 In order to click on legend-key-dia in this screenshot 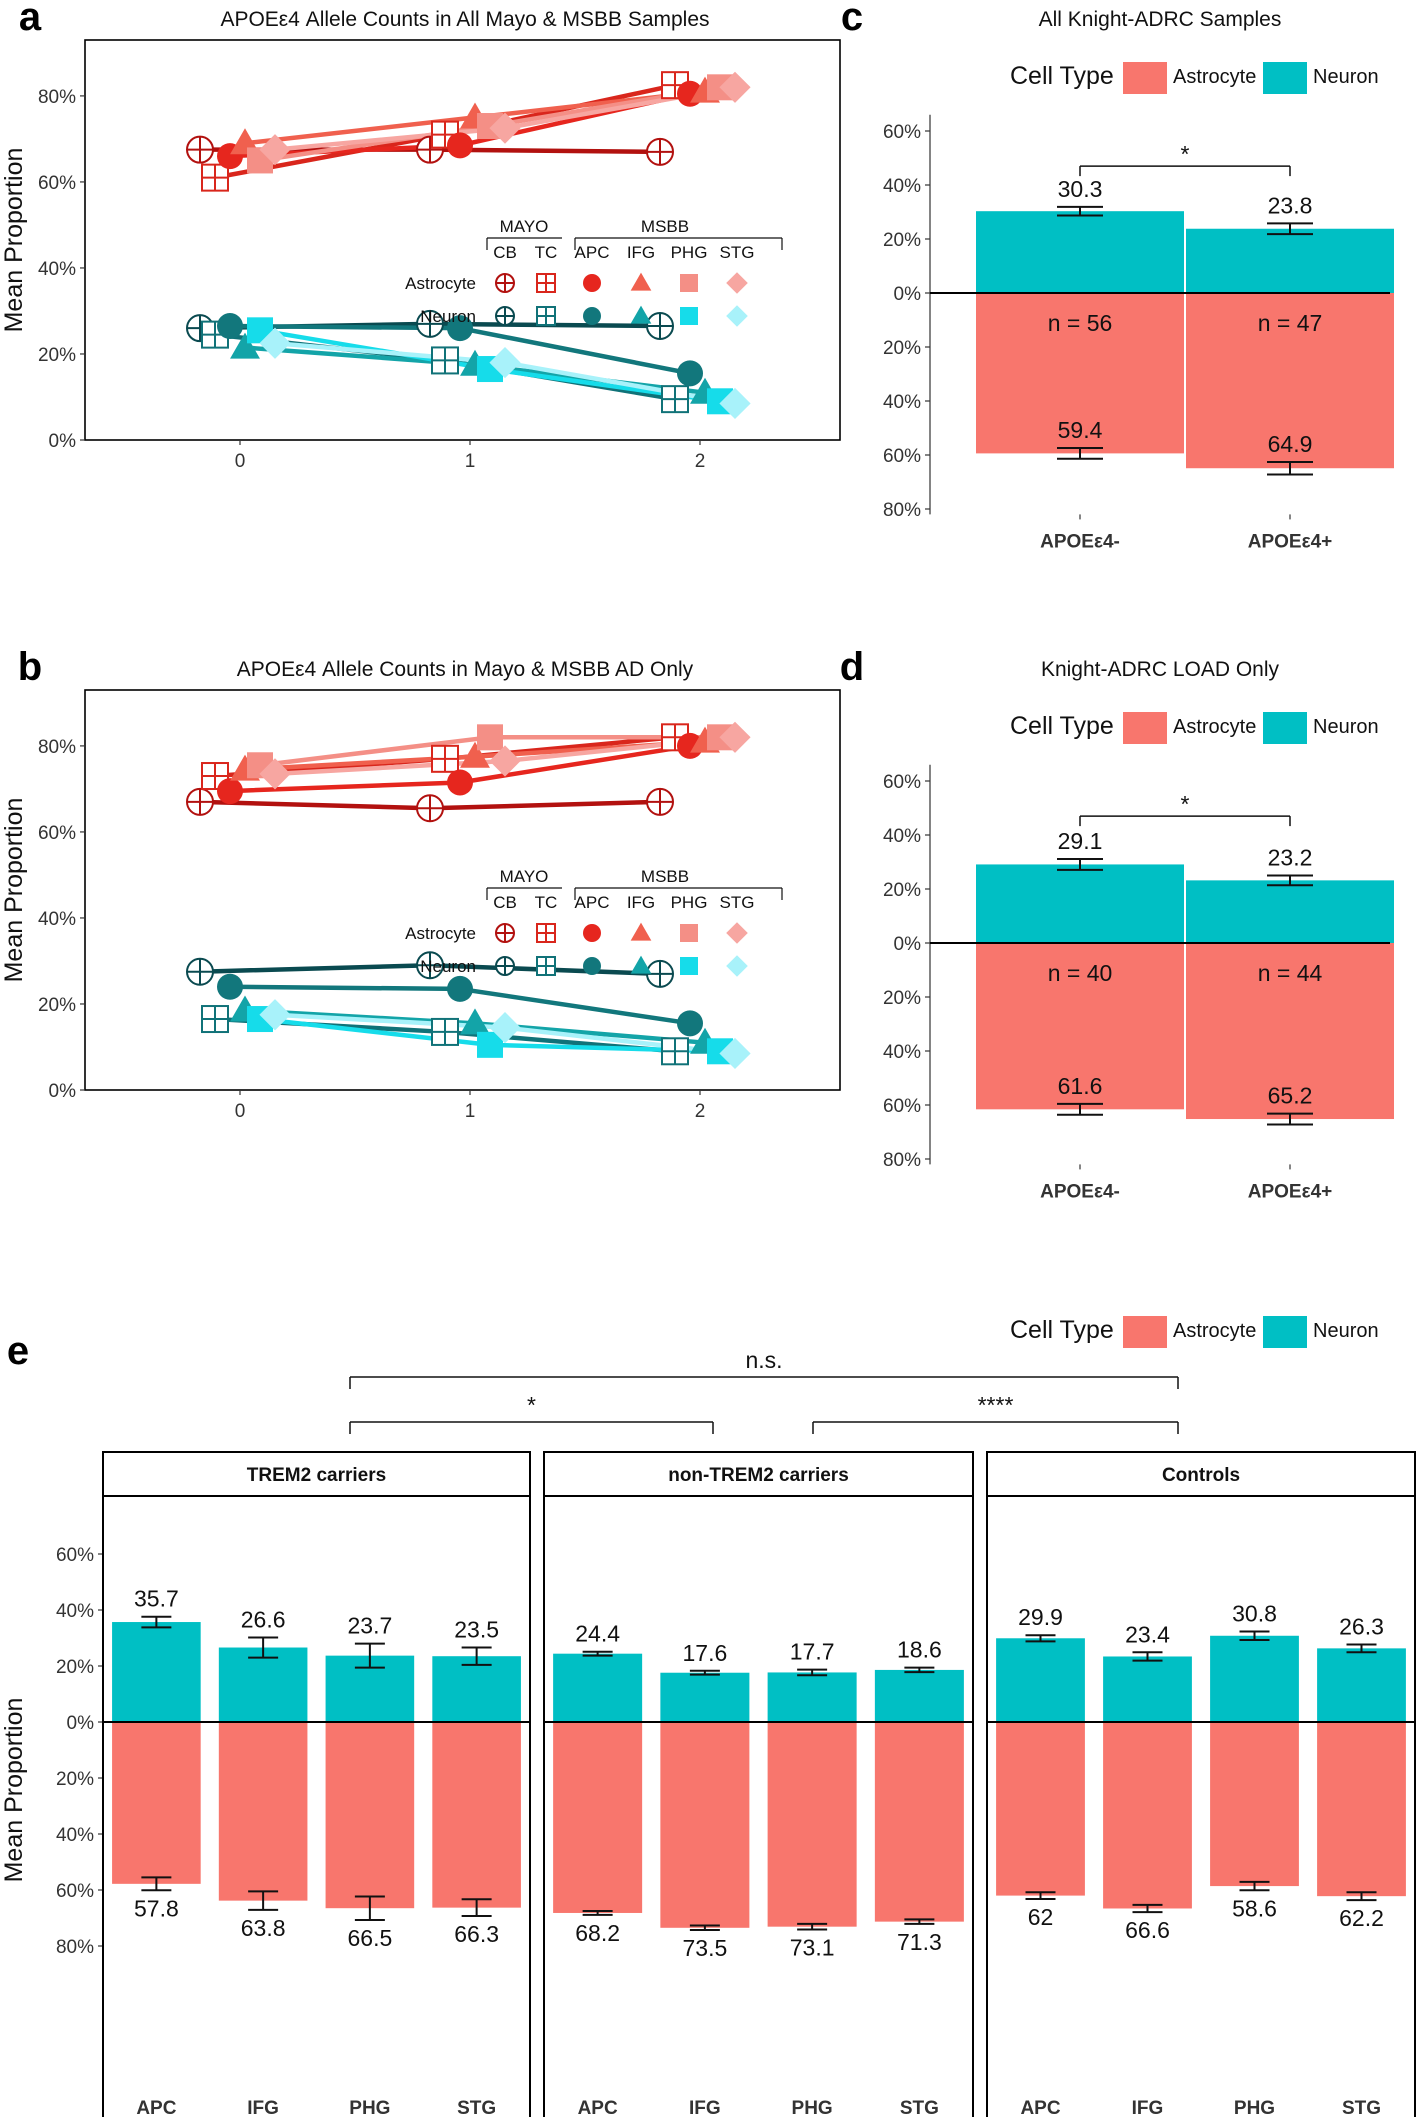, I will do `click(737, 933)`.